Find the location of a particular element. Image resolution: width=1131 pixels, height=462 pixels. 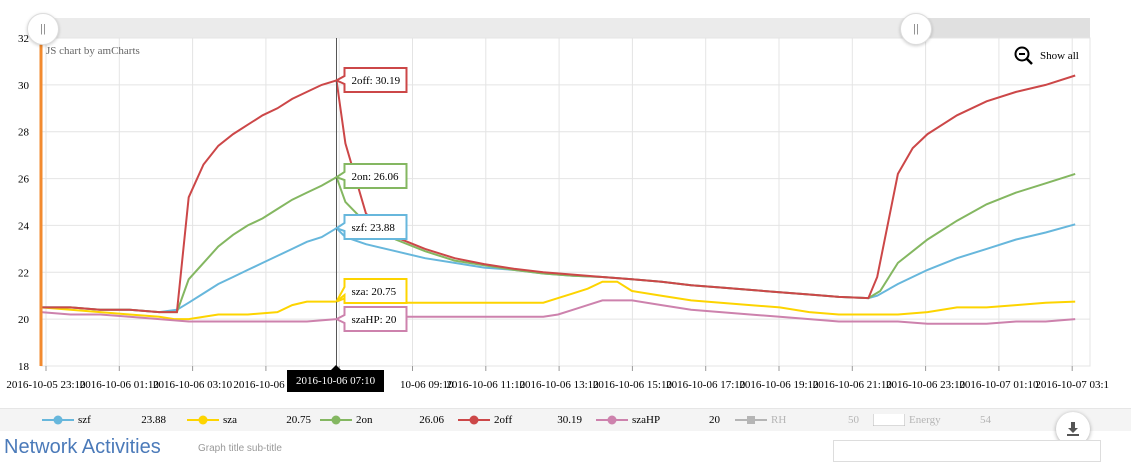

y-tick-label: 26 is located at coordinates (24, 180).